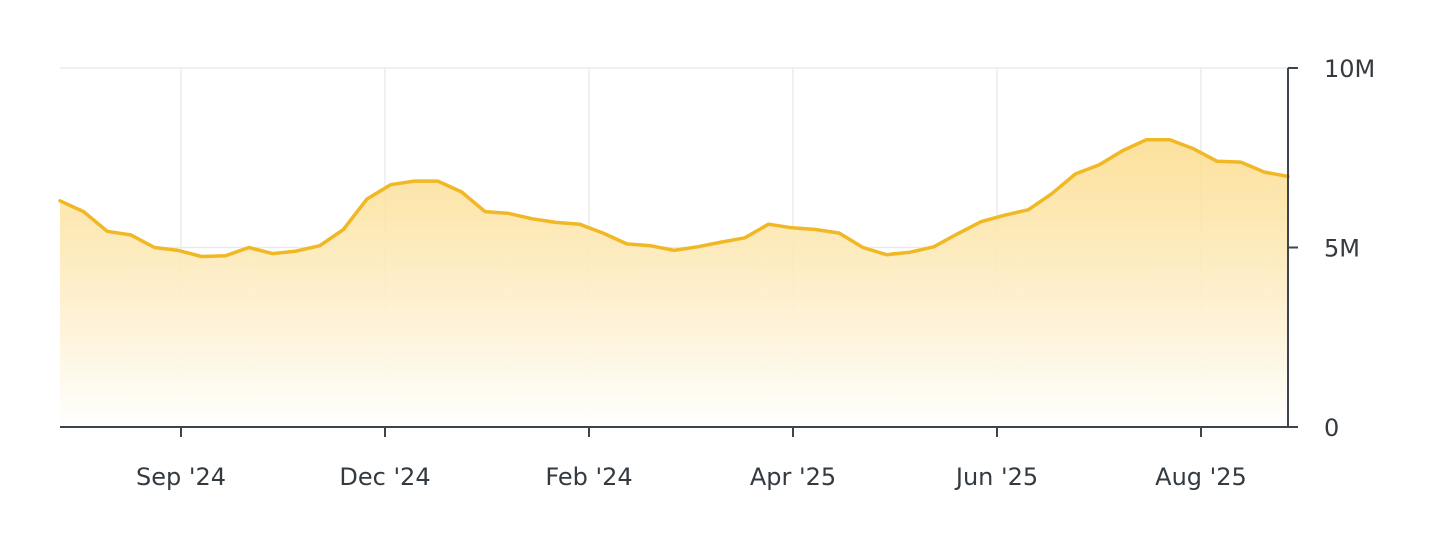 Image resolution: width=1450 pixels, height=539 pixels. Describe the element at coordinates (1331, 428) in the screenshot. I see `y-tick-label: 0` at that location.